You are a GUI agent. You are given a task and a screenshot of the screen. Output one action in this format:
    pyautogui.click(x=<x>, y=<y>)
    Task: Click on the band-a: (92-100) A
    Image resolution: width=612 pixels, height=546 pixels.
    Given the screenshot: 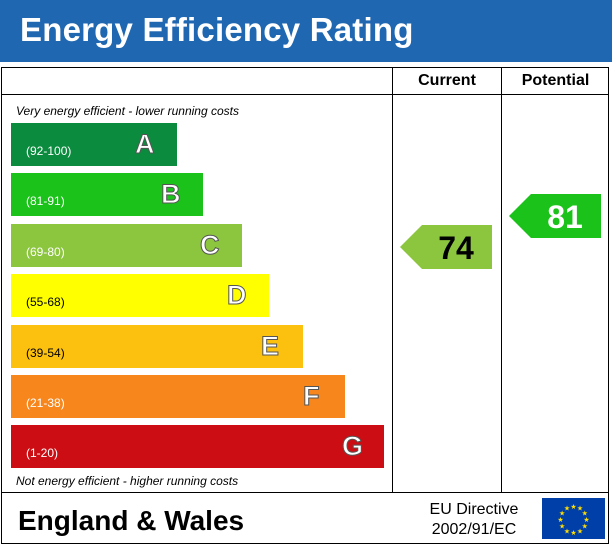 What is the action you would take?
    pyautogui.click(x=94, y=144)
    